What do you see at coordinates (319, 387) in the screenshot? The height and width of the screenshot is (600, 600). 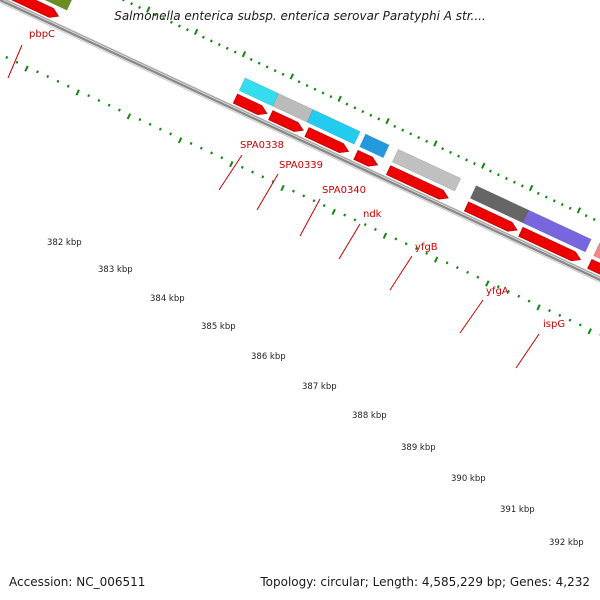 I see `scale-label: 387 kbp` at bounding box center [319, 387].